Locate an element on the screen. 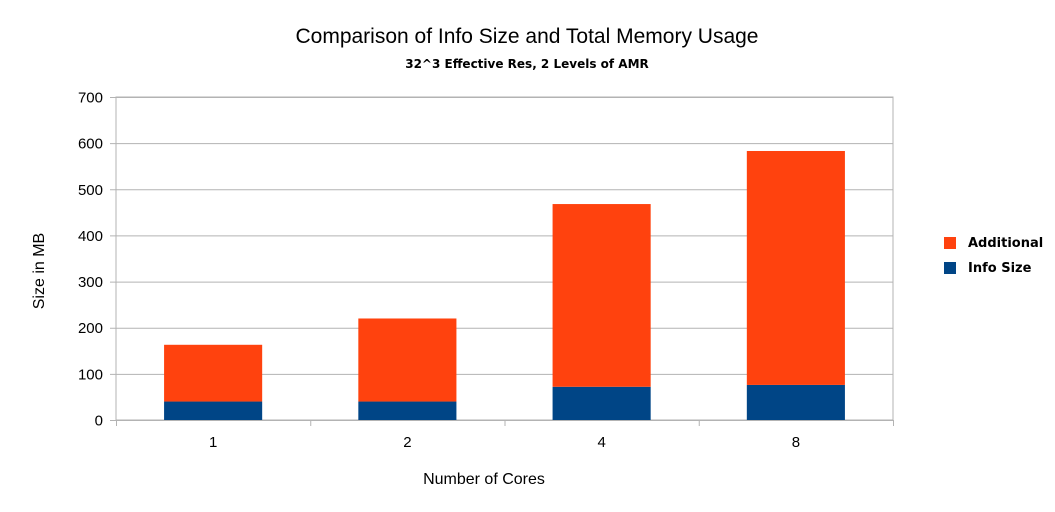 The image size is (1055, 512). y-tick-label: 200 is located at coordinates (90, 328).